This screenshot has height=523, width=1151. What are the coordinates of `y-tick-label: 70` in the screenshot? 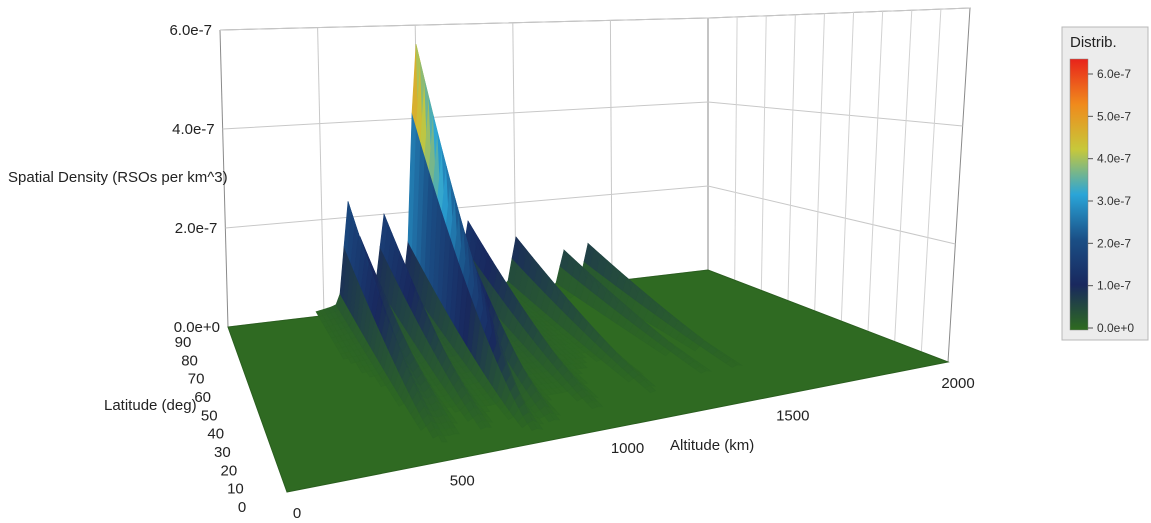 It's located at (196, 379).